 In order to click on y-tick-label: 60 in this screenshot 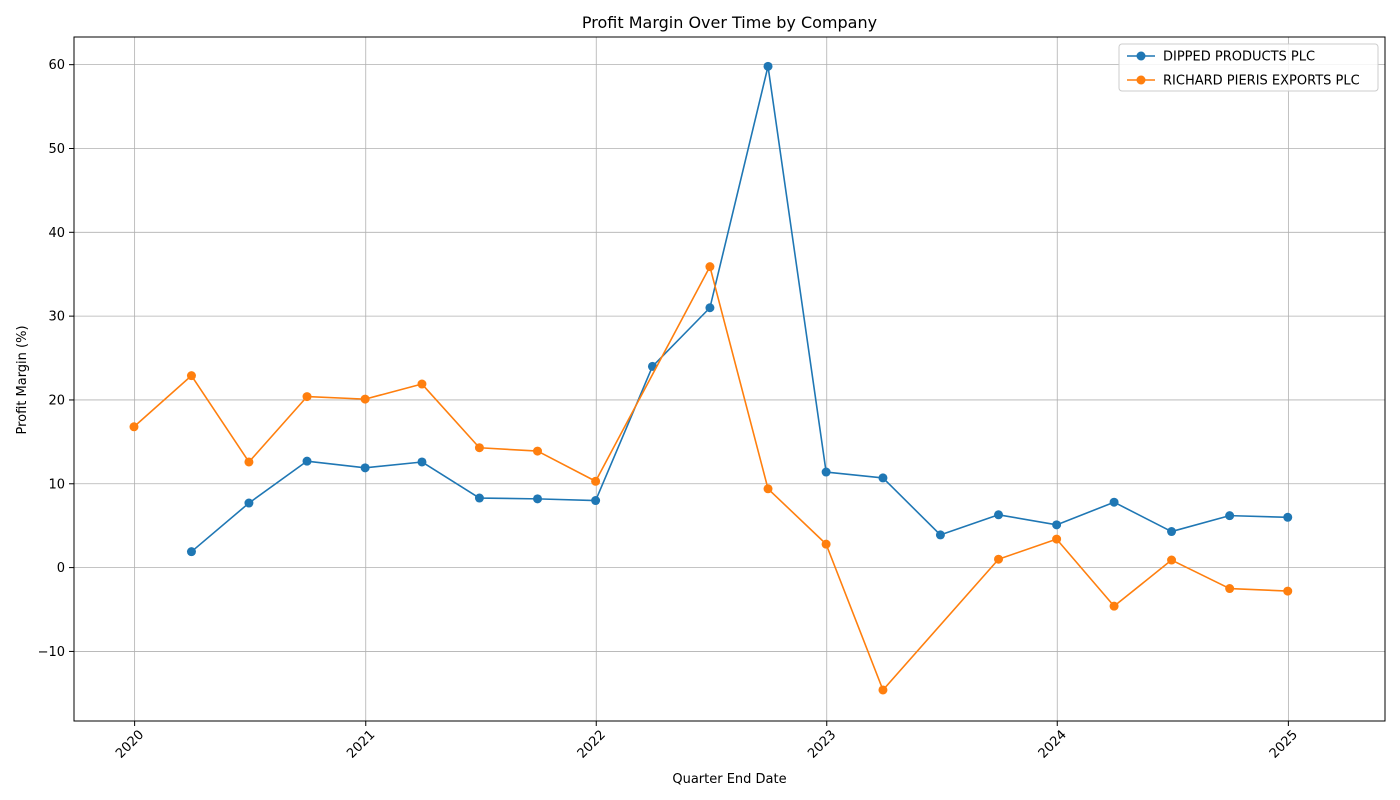, I will do `click(56, 65)`.